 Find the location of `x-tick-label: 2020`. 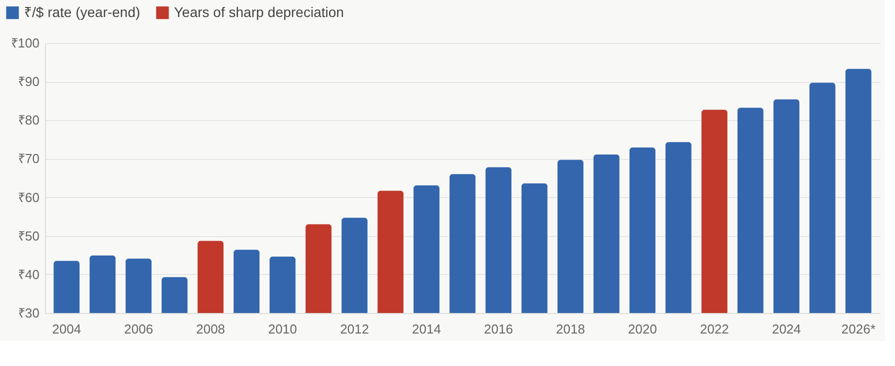

x-tick-label: 2020 is located at coordinates (642, 329).